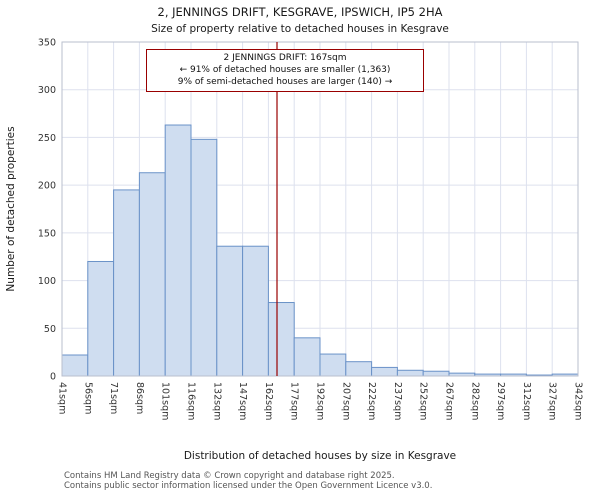  I want to click on y-tick-label: 100, so click(47, 281).